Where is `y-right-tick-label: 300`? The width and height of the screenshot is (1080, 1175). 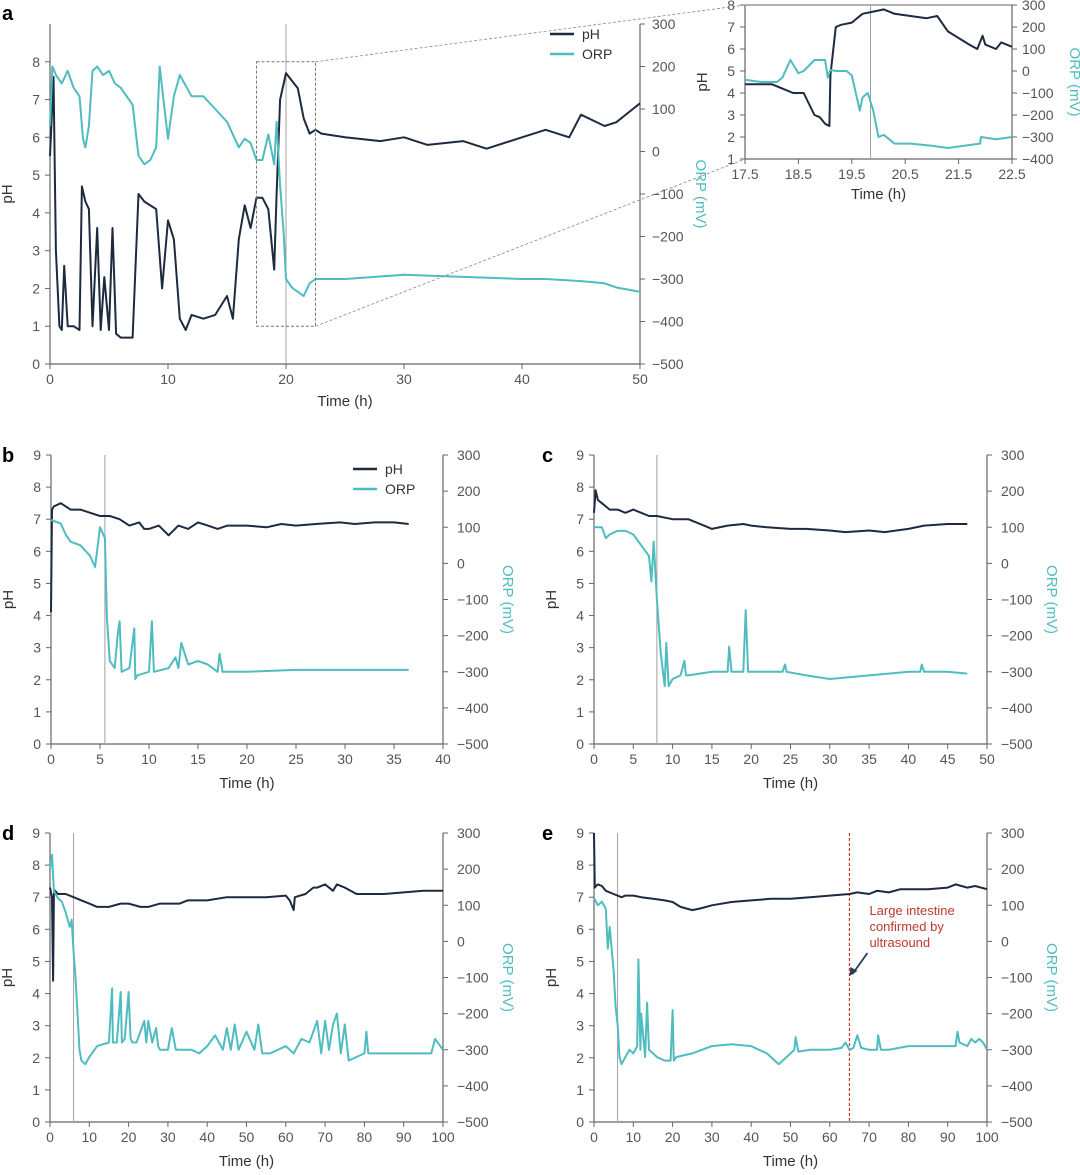 y-right-tick-label: 300 is located at coordinates (469, 455).